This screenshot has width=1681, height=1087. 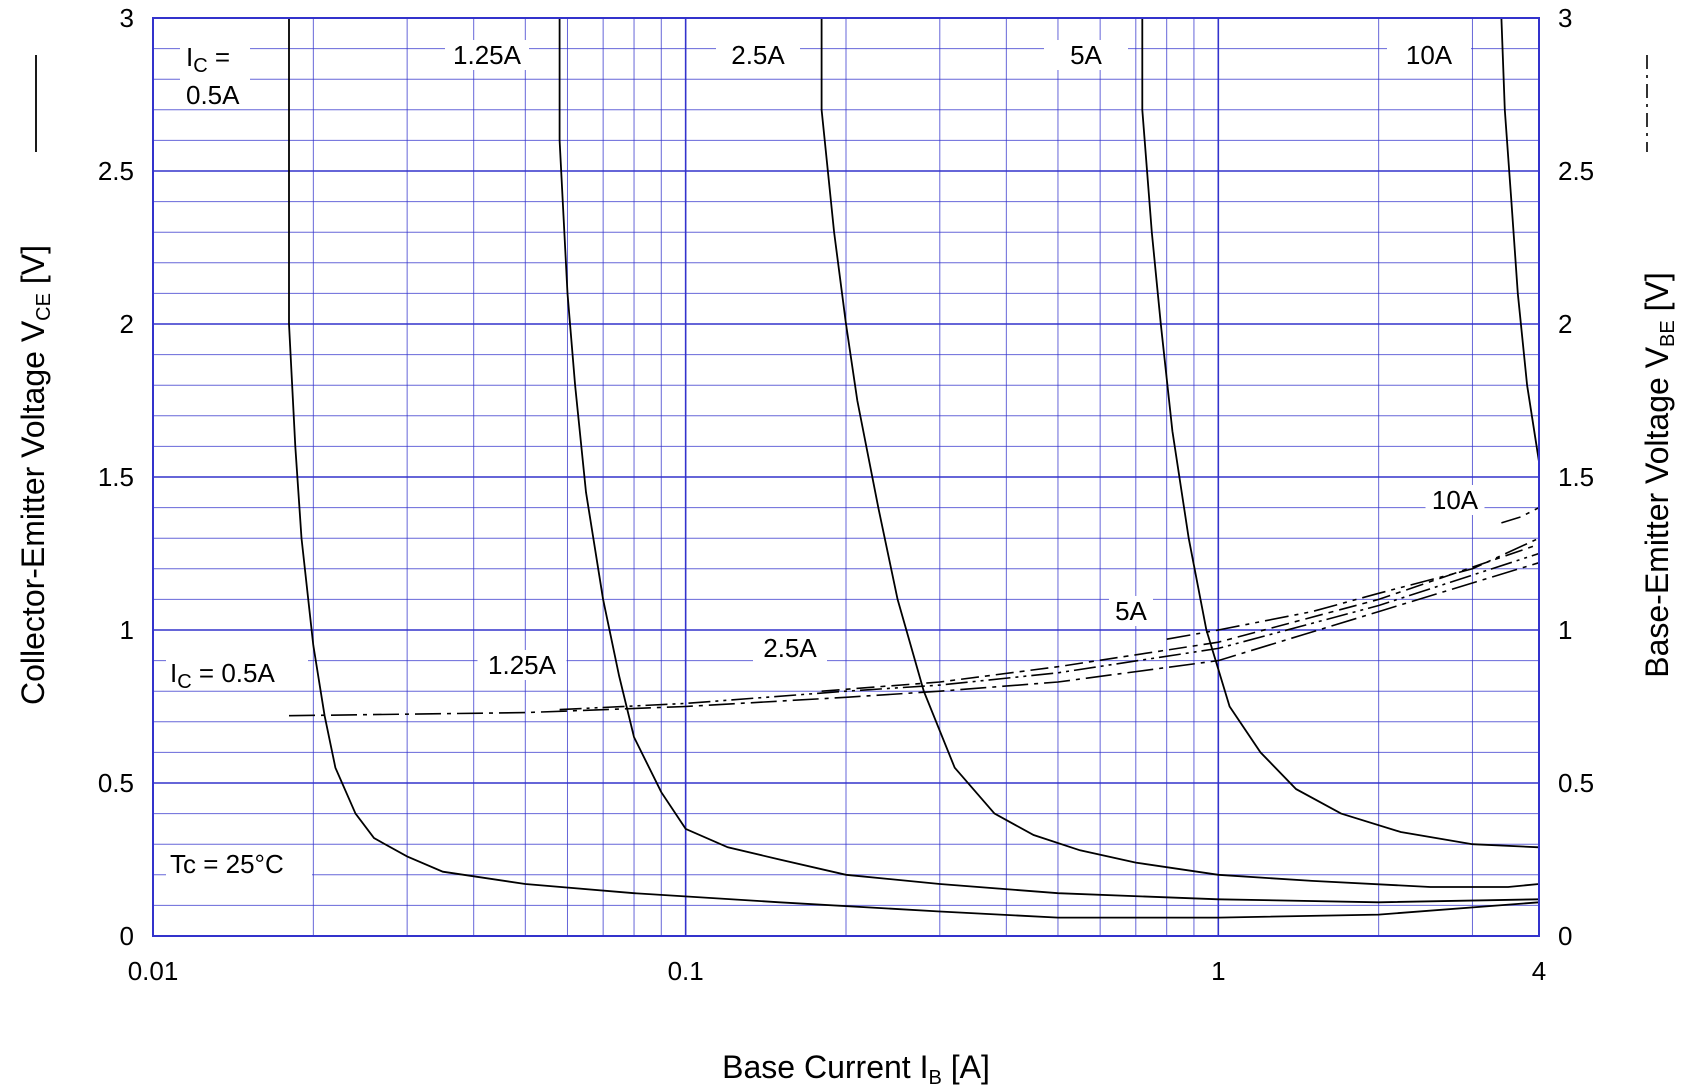 I want to click on y-tick-label-part: 3, so click(x=127, y=18).